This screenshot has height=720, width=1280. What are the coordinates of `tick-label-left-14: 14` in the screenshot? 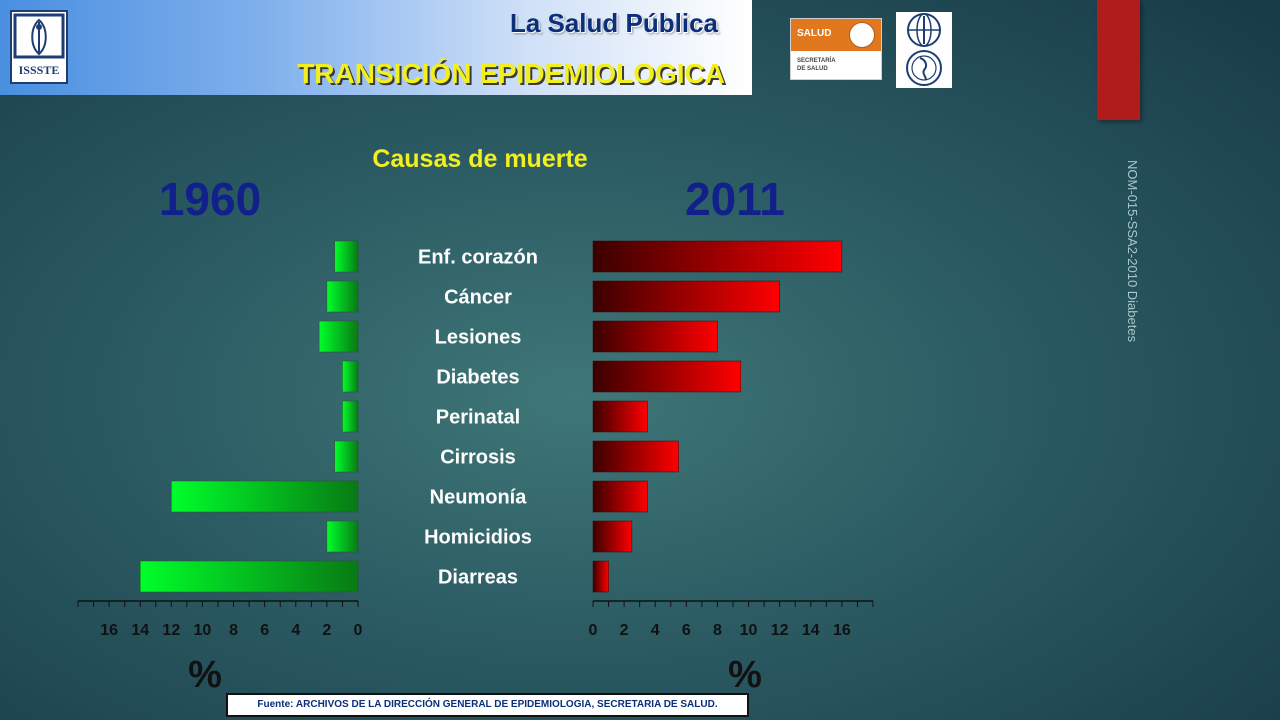 It's located at (140, 630).